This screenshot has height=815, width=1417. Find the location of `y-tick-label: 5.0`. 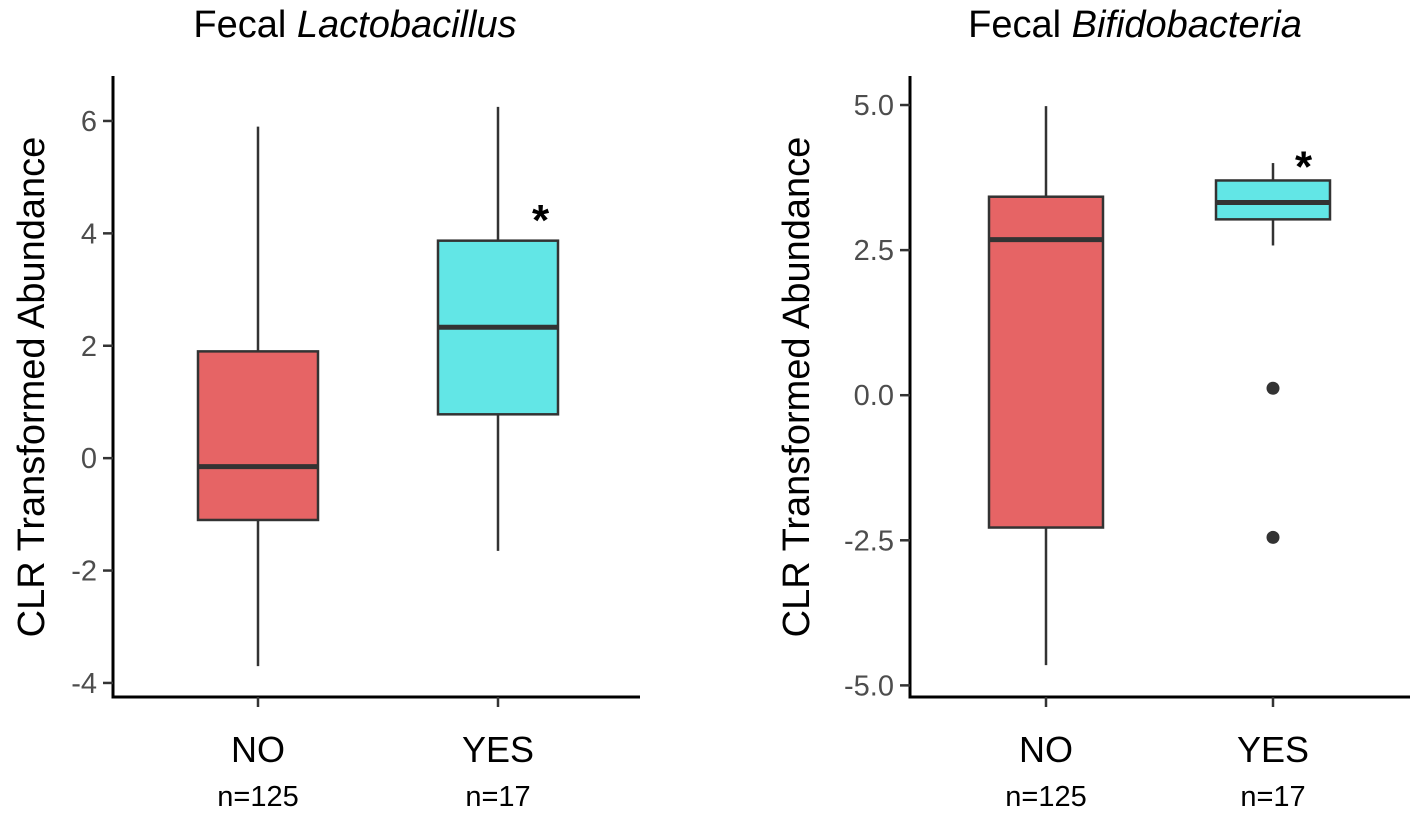

y-tick-label: 5.0 is located at coordinates (874, 106).